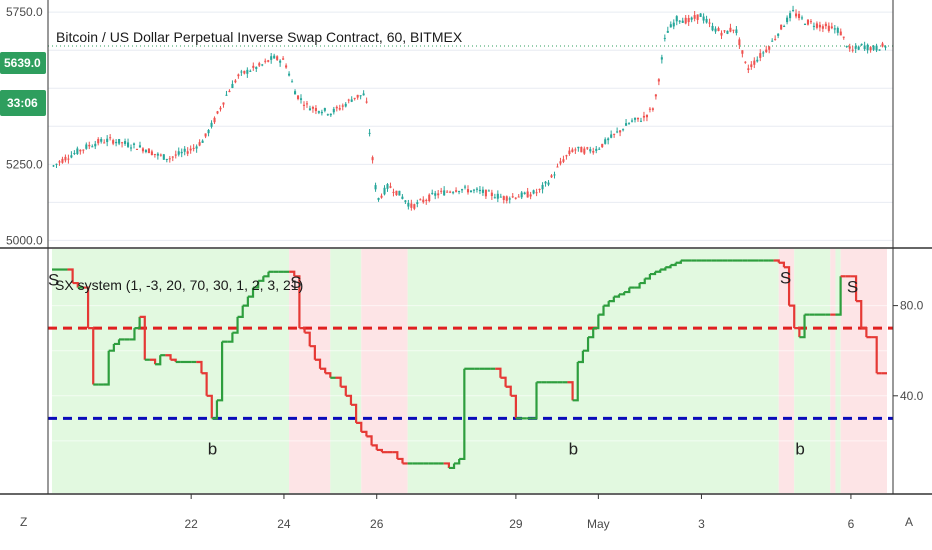  What do you see at coordinates (908, 351) in the screenshot?
I see `indicator-y-axis: 40.0 80.0` at bounding box center [908, 351].